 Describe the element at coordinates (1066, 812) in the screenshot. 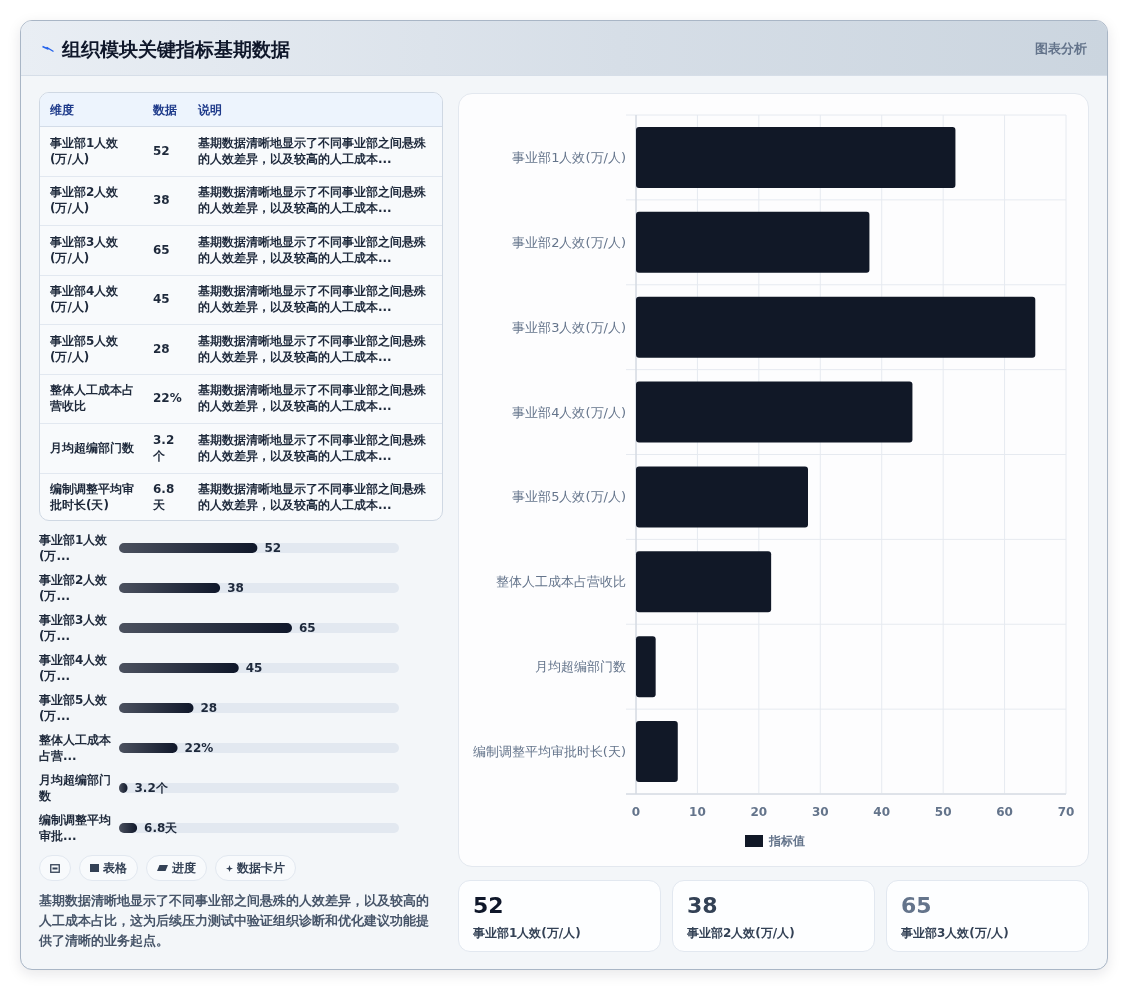

I see `x-tick-label: 70` at that location.